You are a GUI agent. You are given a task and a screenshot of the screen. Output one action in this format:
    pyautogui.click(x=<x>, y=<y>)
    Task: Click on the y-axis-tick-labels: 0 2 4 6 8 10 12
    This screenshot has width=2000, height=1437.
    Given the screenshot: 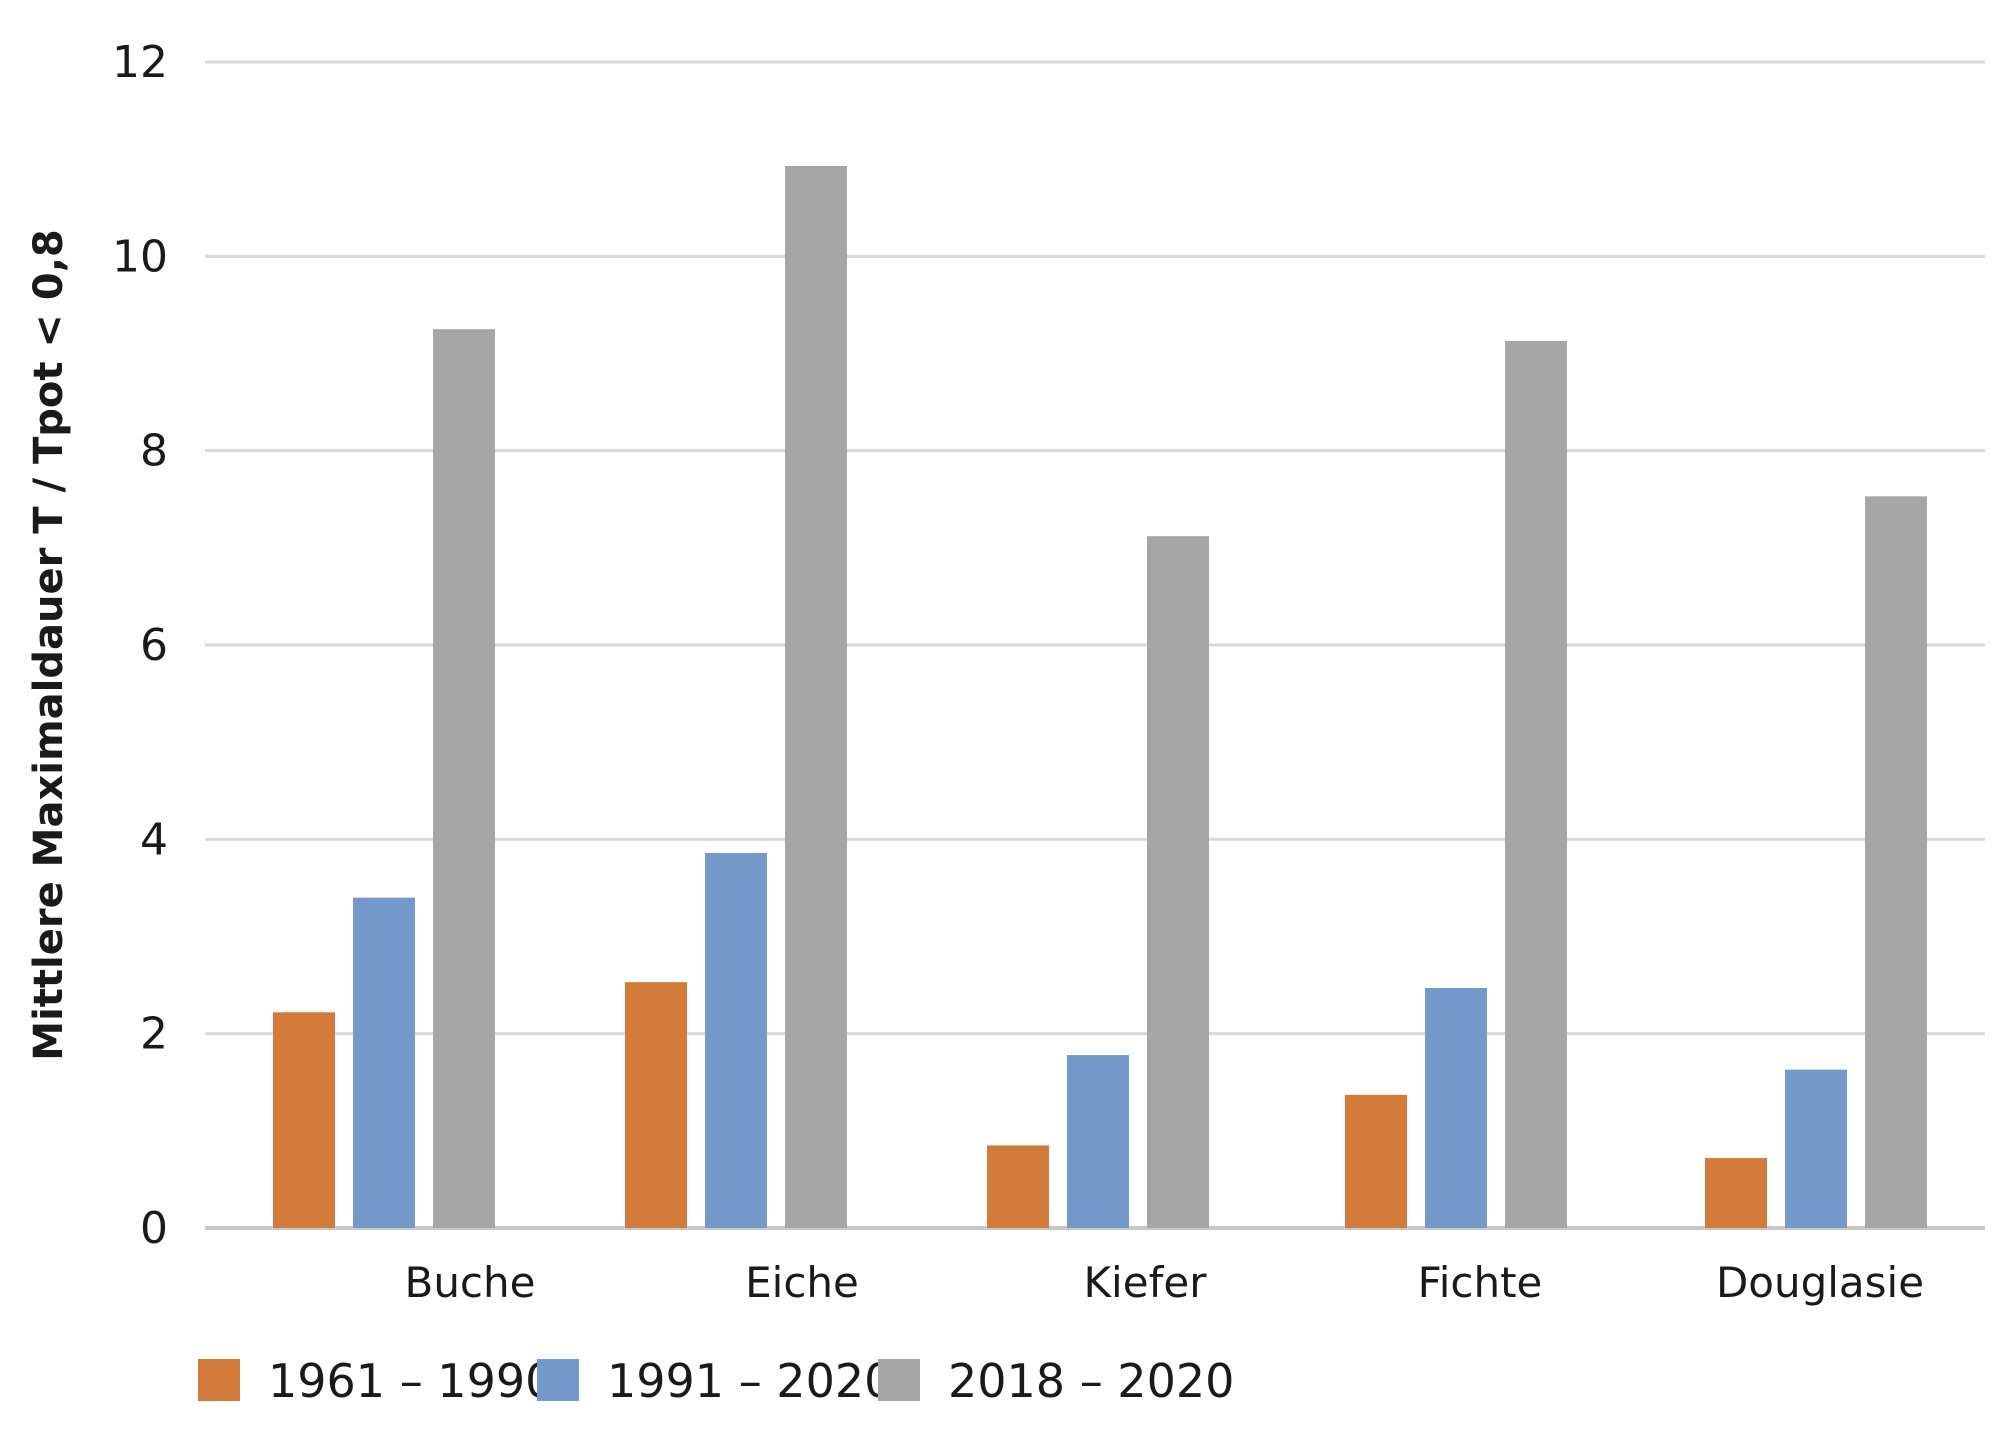 What is the action you would take?
    pyautogui.click(x=140, y=645)
    